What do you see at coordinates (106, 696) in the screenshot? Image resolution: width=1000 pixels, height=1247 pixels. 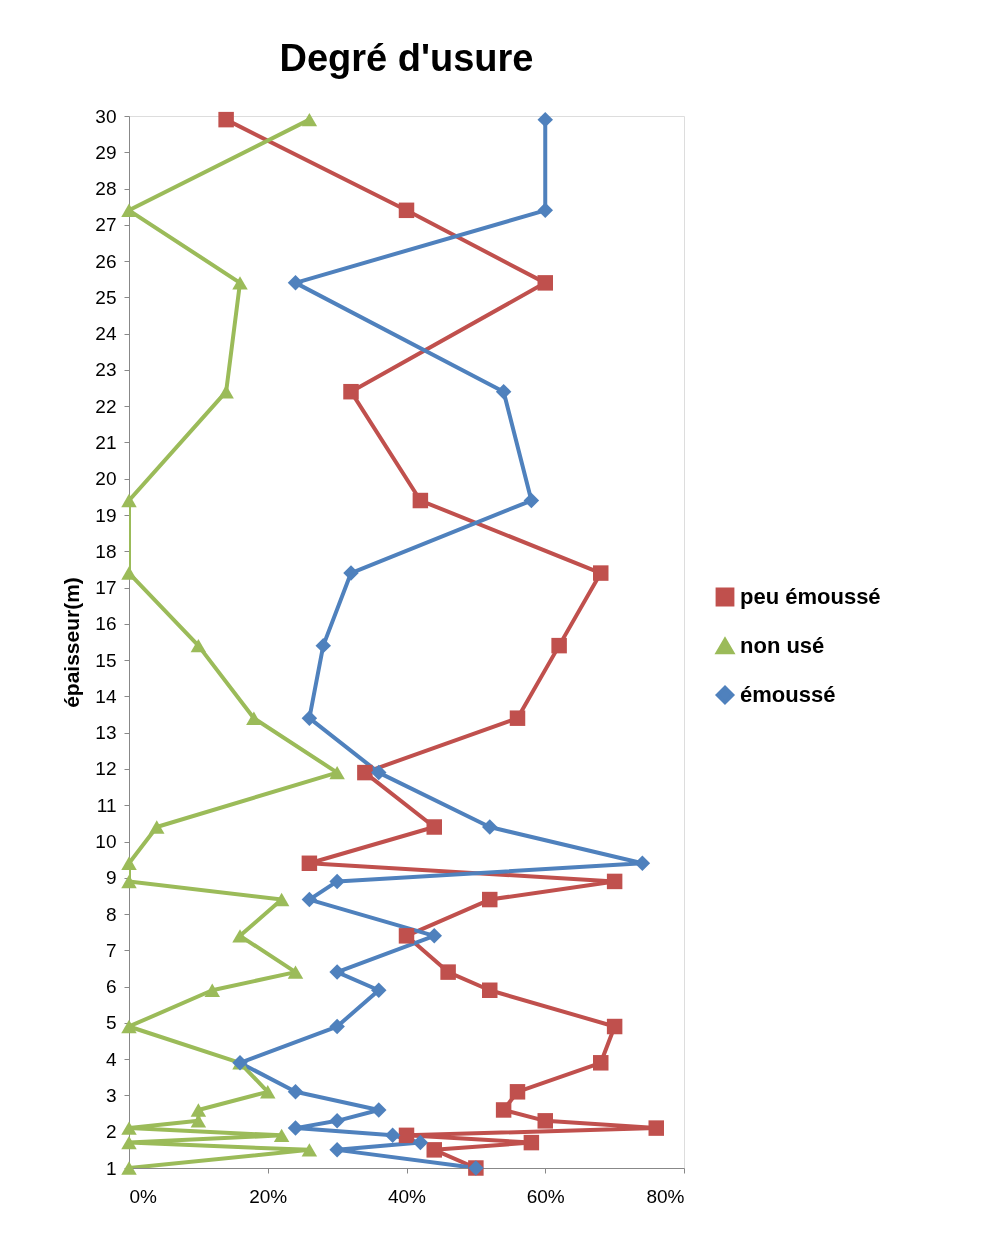 I see `y-tick-label: 14` at bounding box center [106, 696].